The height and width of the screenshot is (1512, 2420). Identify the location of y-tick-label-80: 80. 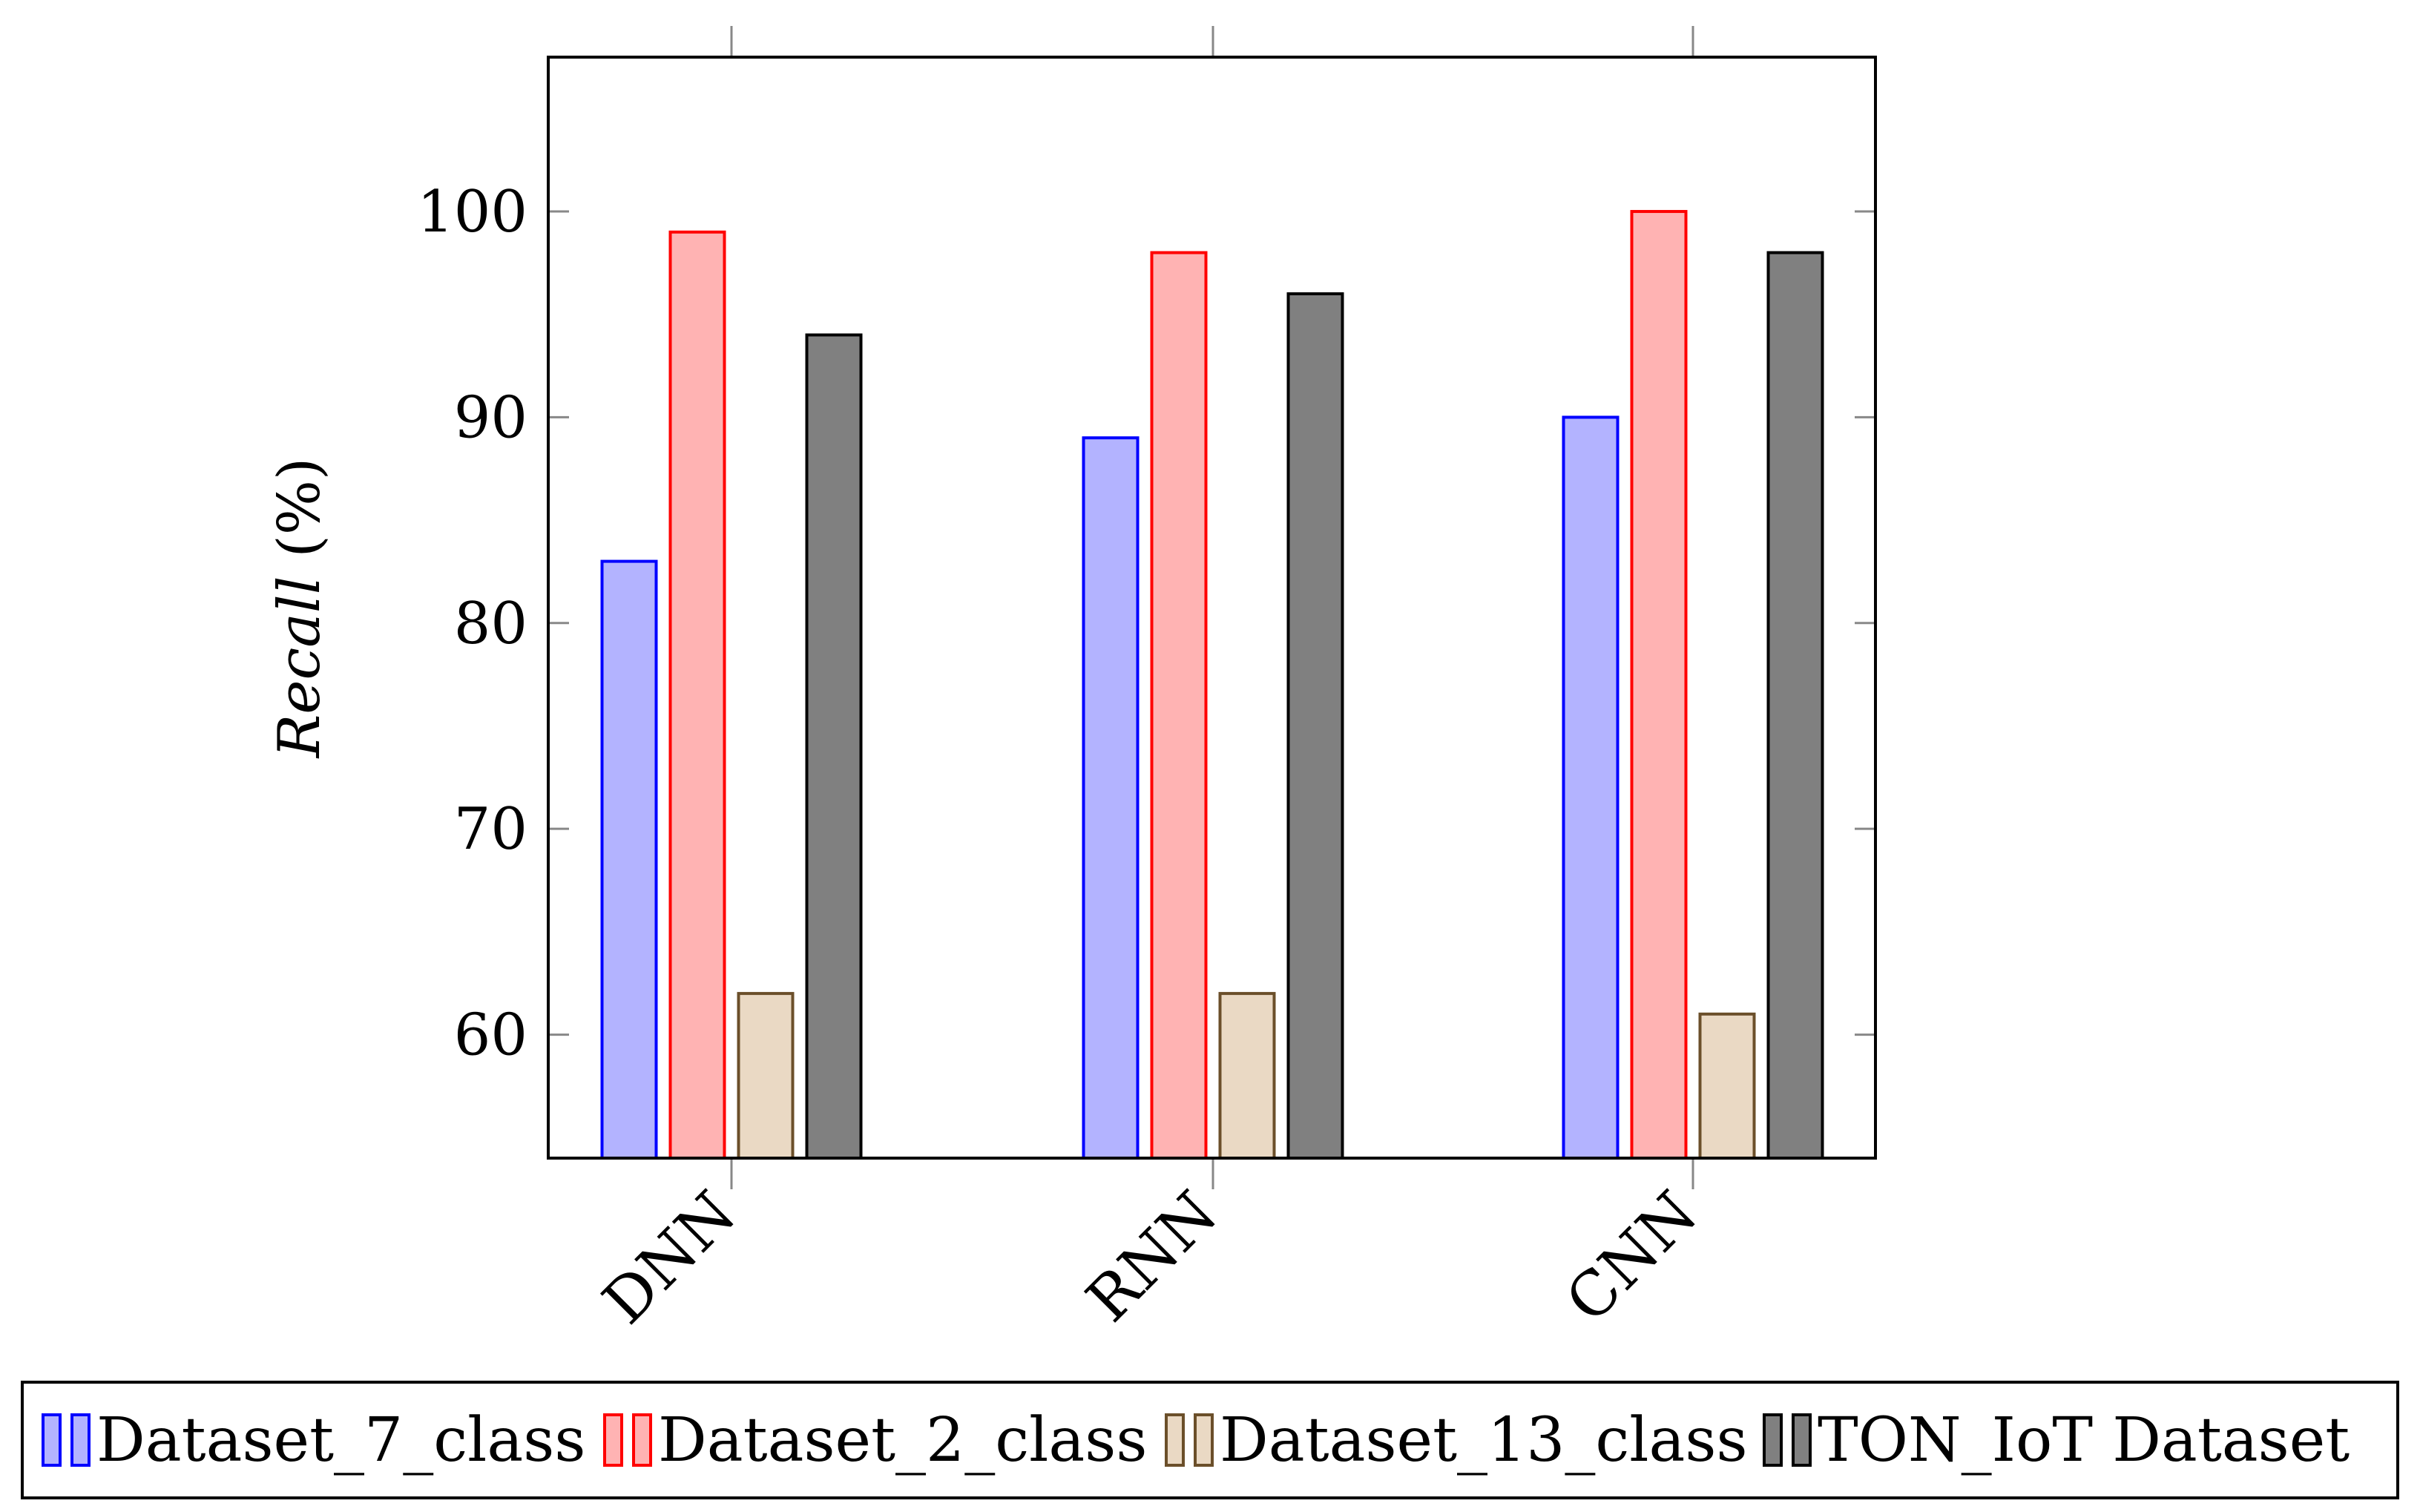
(490, 624).